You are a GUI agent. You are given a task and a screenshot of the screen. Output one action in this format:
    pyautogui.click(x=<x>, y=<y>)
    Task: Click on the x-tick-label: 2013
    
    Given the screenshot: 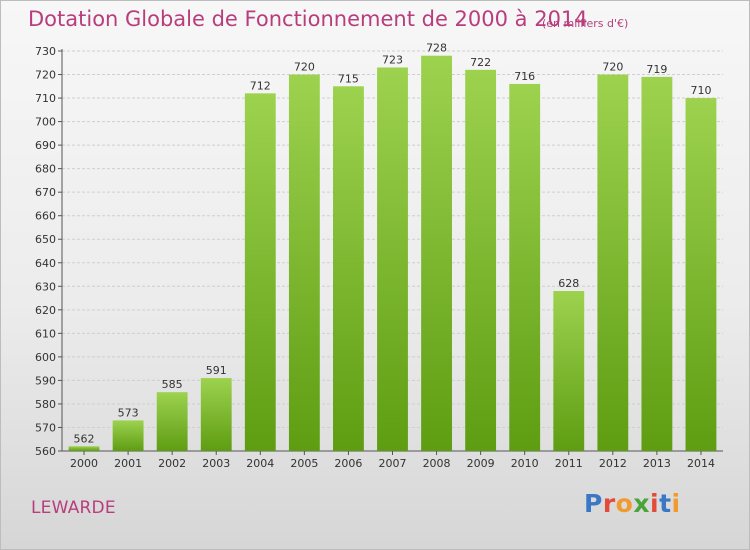 What is the action you would take?
    pyautogui.click(x=657, y=463)
    